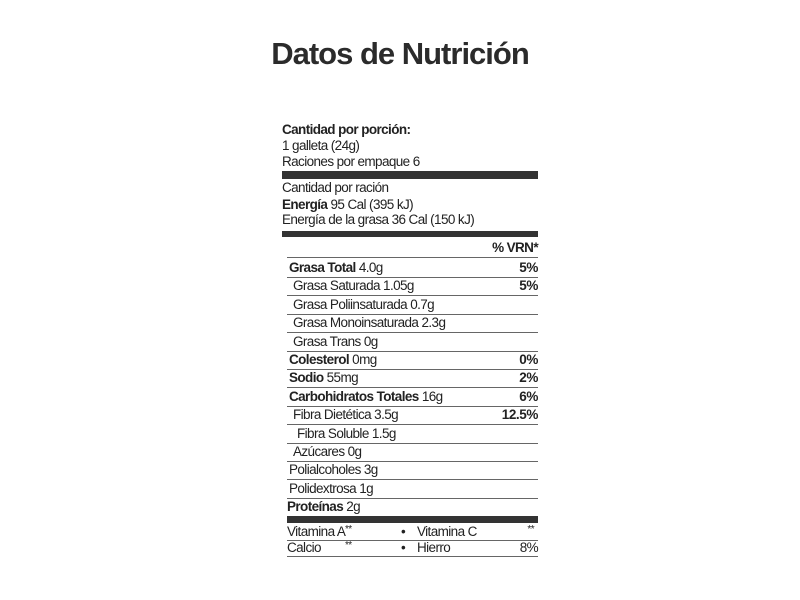 This screenshot has height=600, width=800. What do you see at coordinates (412, 508) in the screenshot?
I see `nutrient-row: Proteínas 2g` at bounding box center [412, 508].